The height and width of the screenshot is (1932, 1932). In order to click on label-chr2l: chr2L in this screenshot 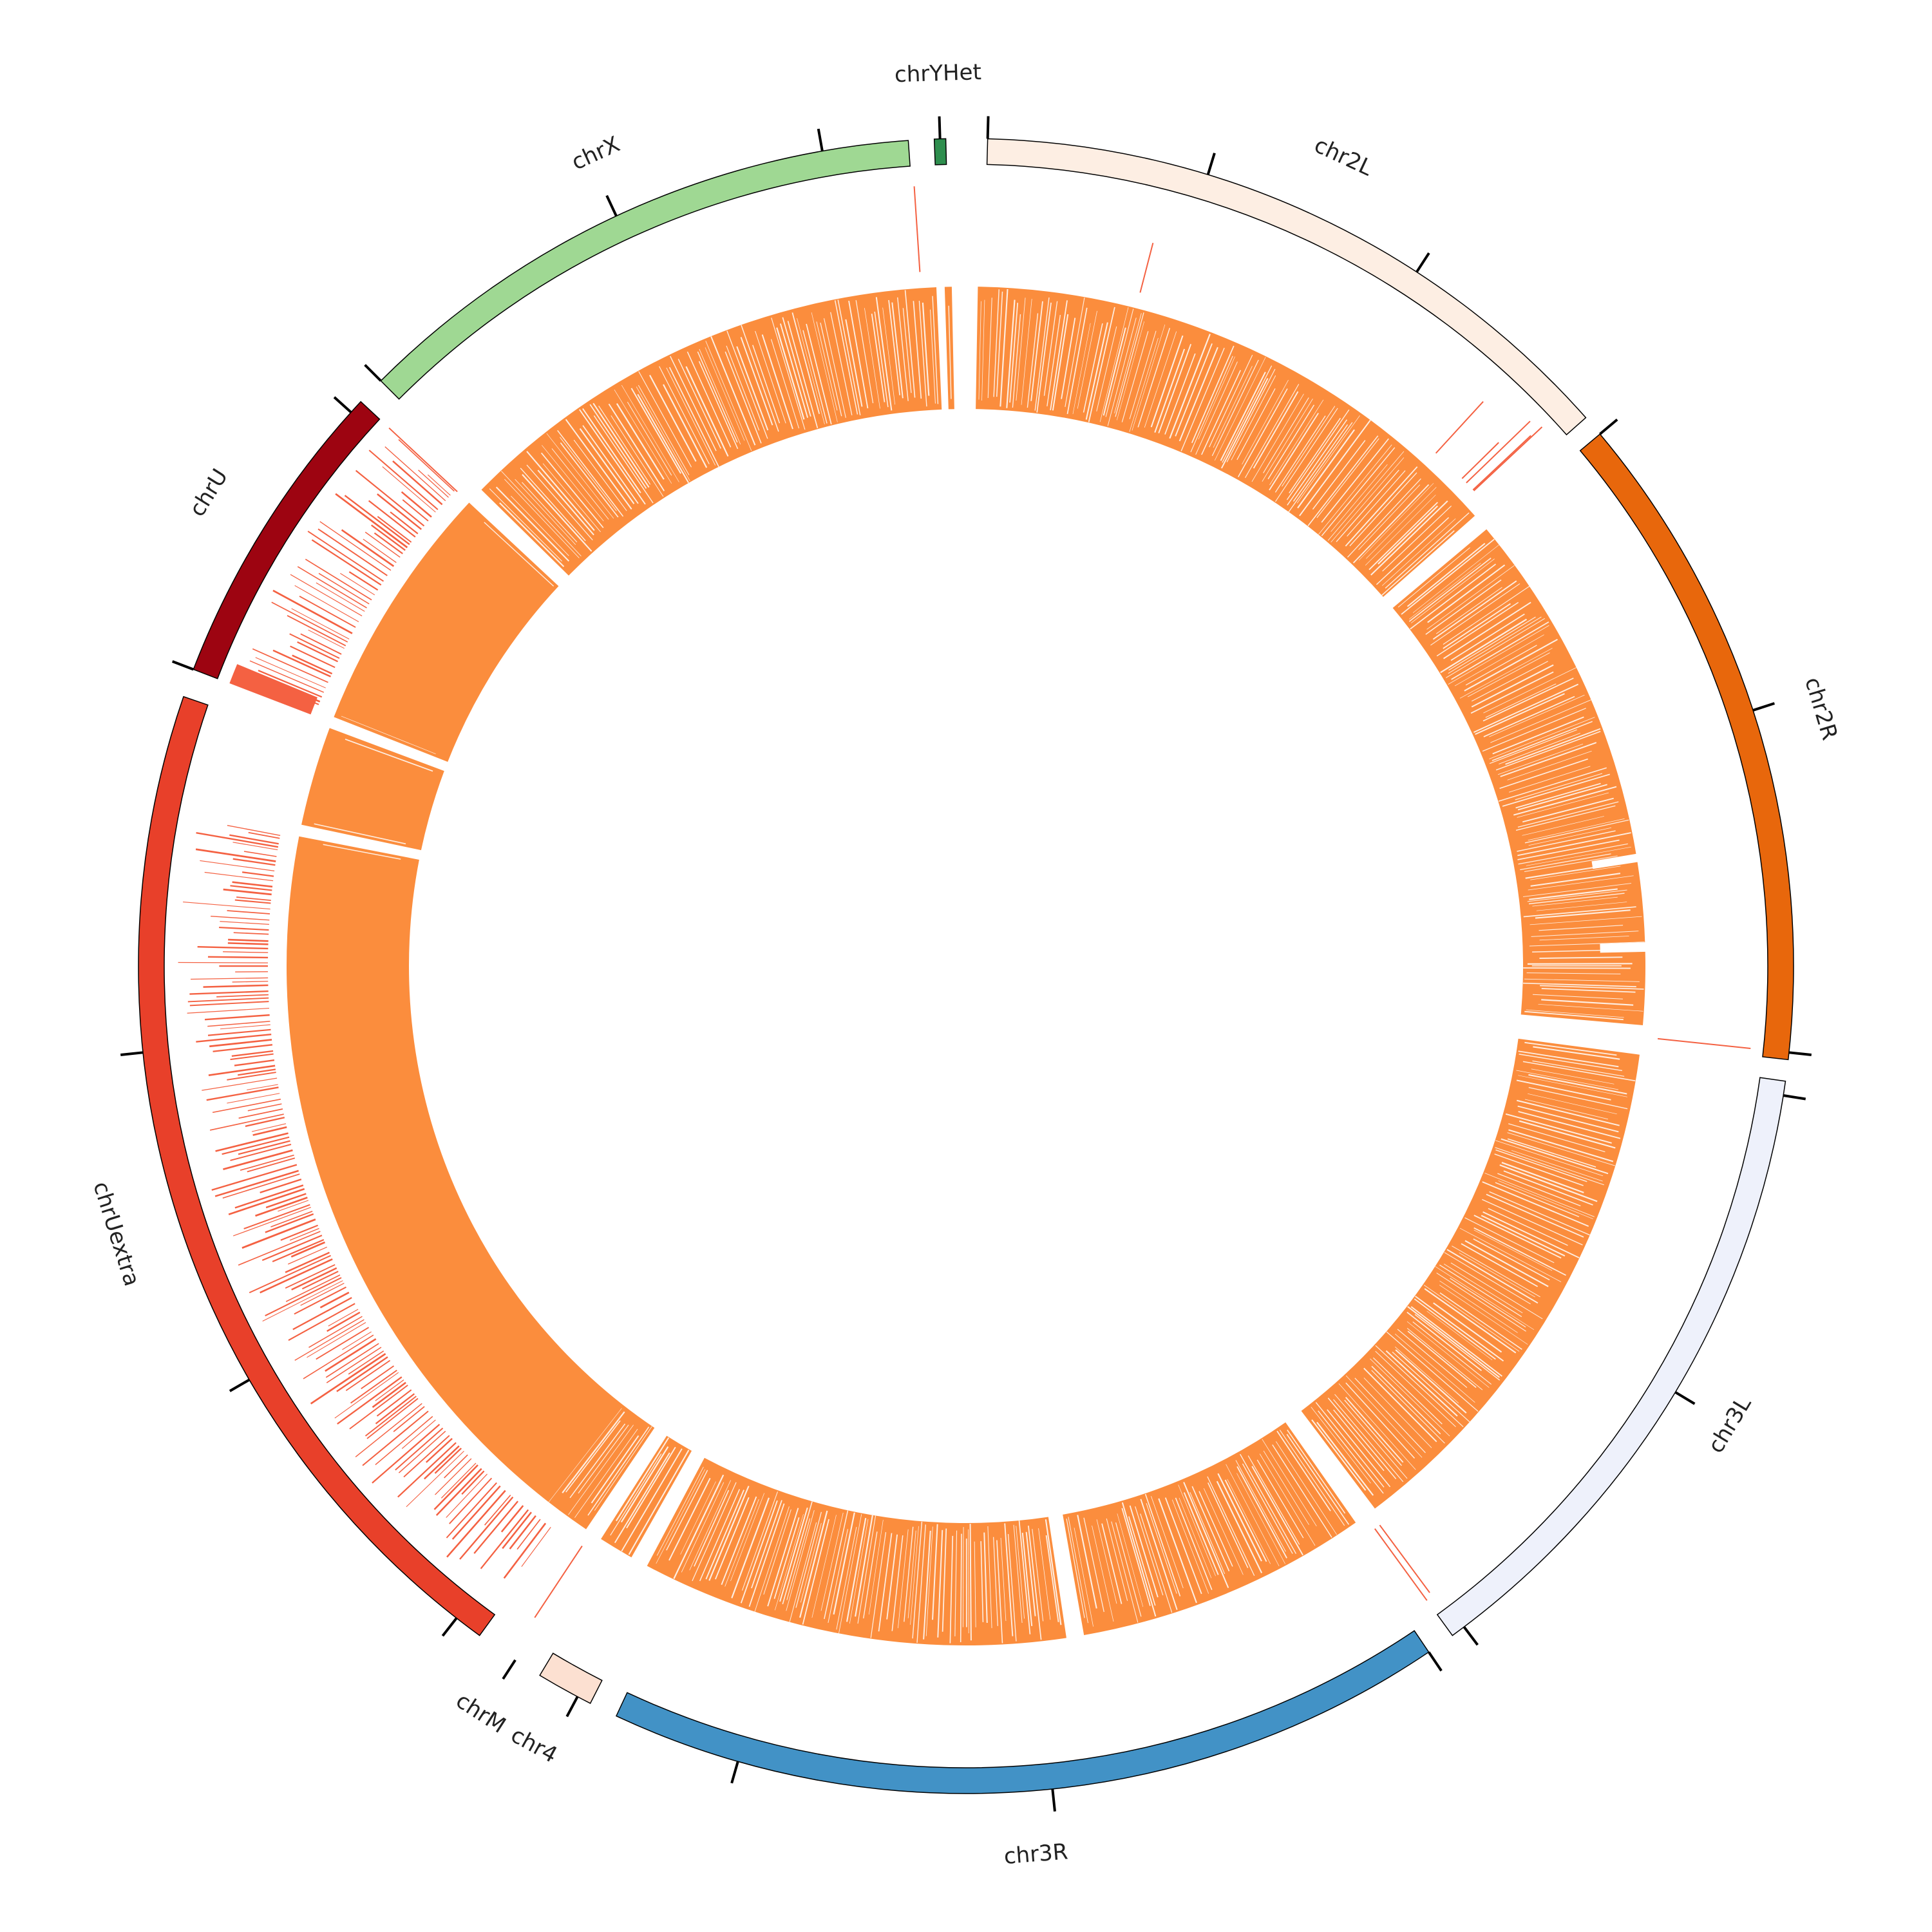, I will do `click(1344, 156)`.